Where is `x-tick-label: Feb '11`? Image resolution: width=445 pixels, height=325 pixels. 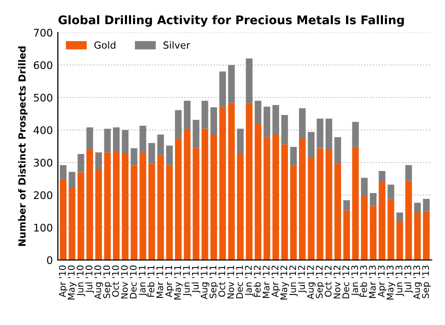 x-tick-label: Feb '11 is located at coordinates (150, 281).